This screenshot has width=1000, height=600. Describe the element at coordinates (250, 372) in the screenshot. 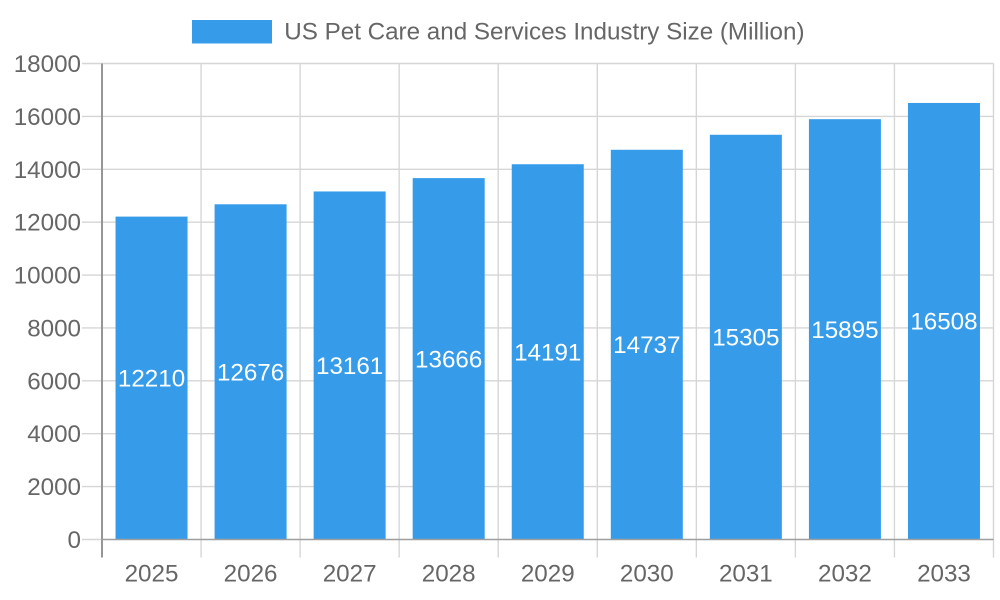

I see `svg-text: 12676` at that location.